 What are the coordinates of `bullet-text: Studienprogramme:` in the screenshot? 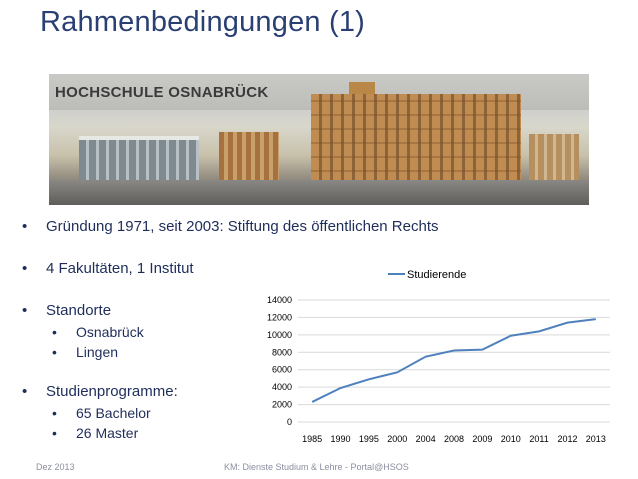 It's located at (112, 391).